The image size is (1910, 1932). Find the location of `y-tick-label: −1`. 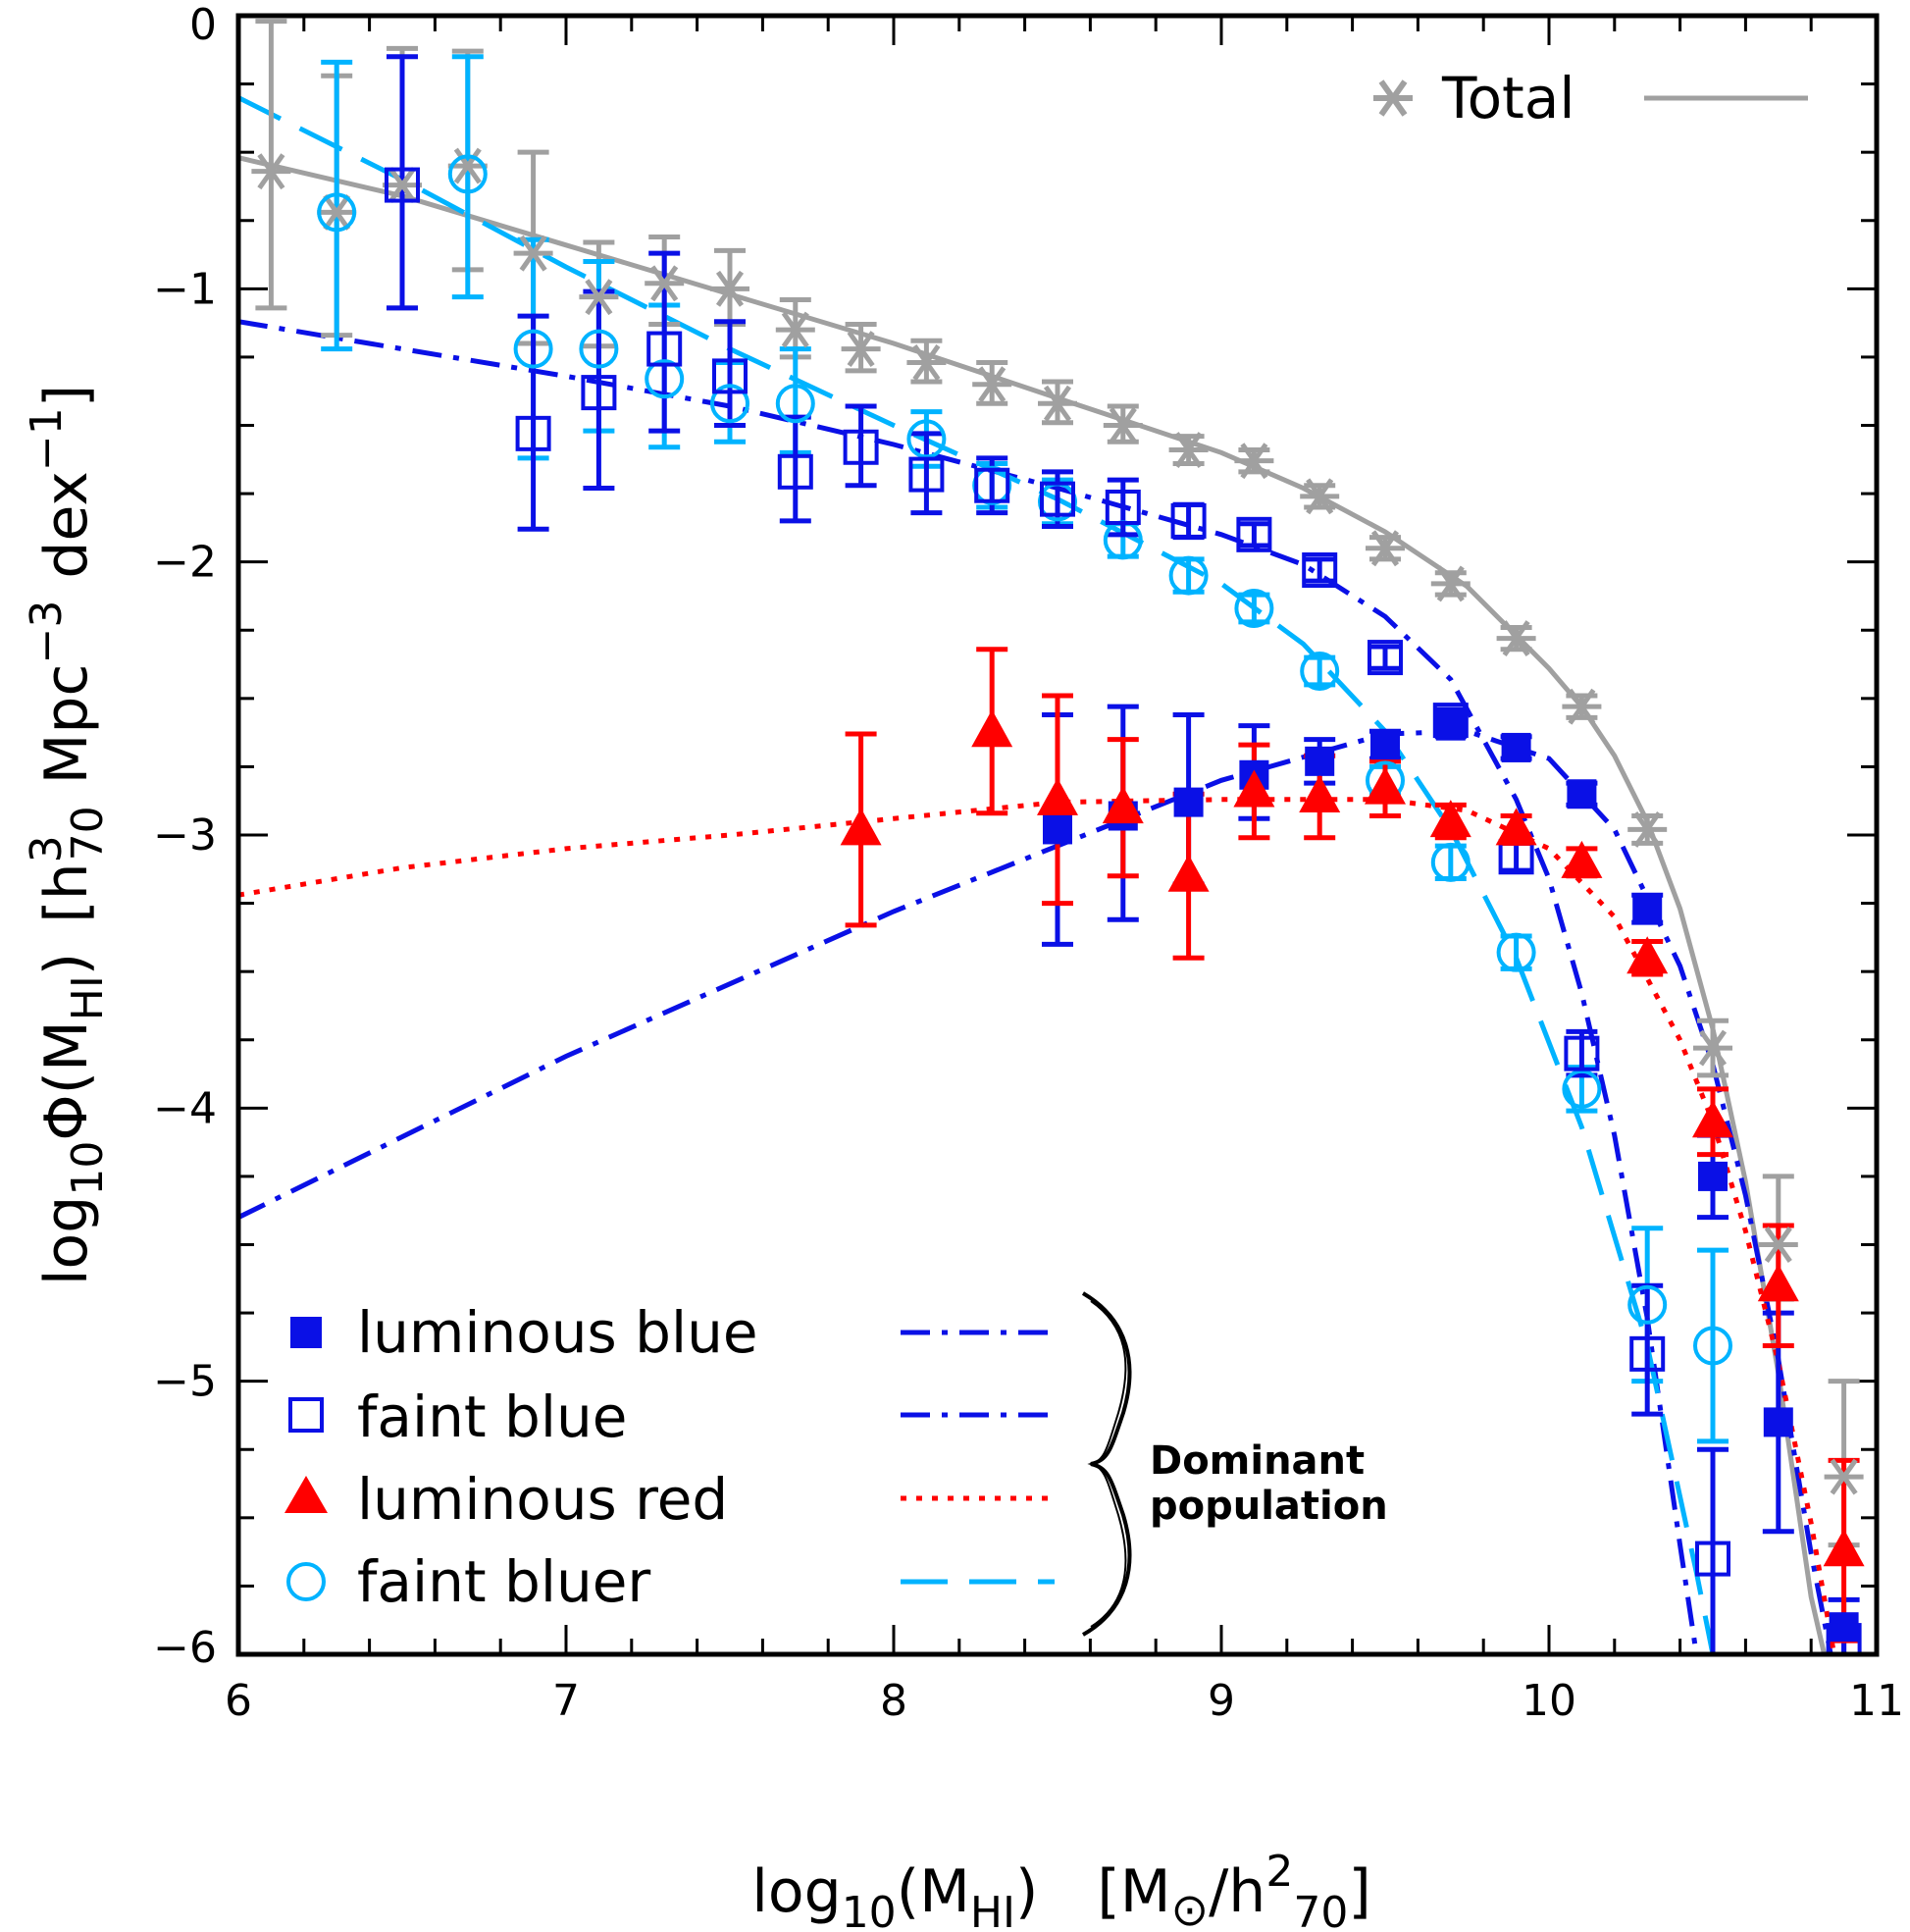

y-tick-label: −1 is located at coordinates (185, 289).